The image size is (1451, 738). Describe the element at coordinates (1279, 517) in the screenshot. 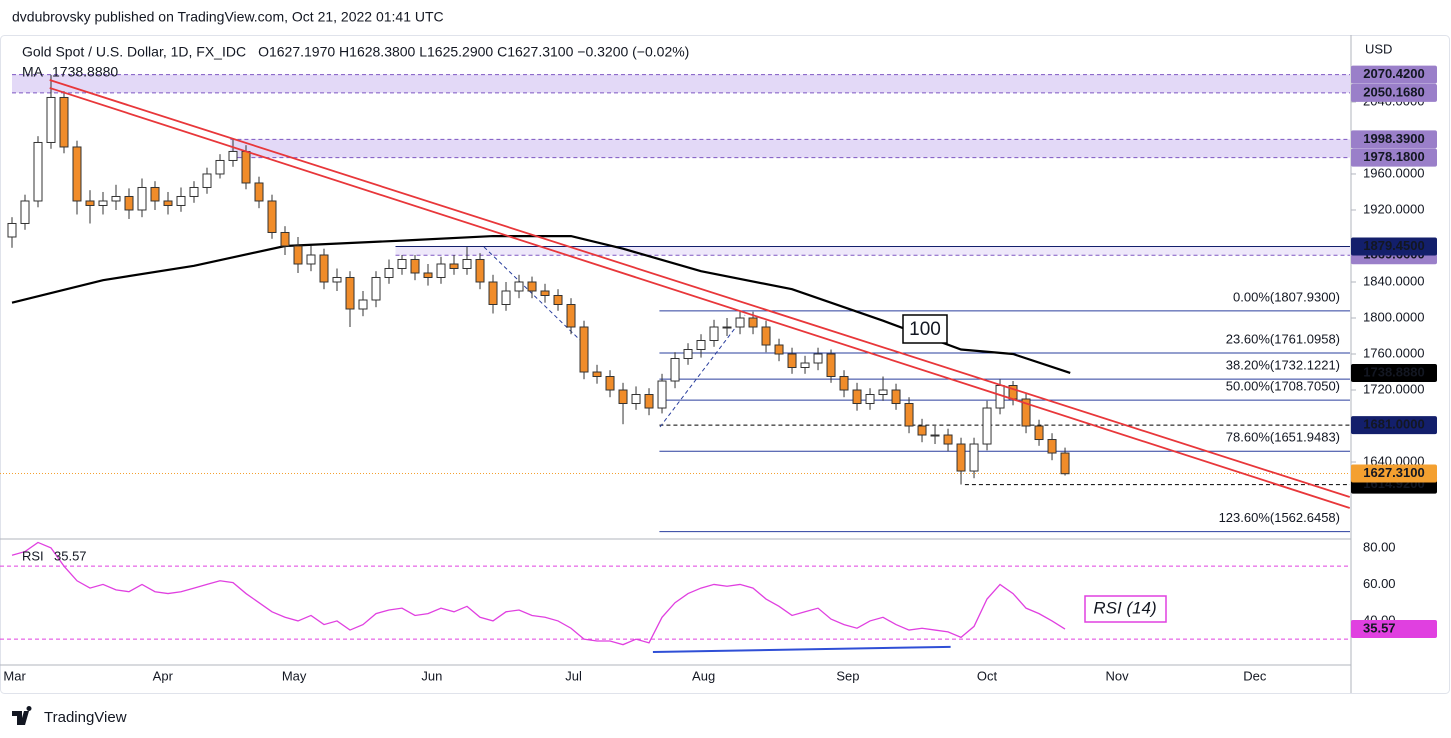

I see `fib-label: 123.60%(1562.6458)` at that location.